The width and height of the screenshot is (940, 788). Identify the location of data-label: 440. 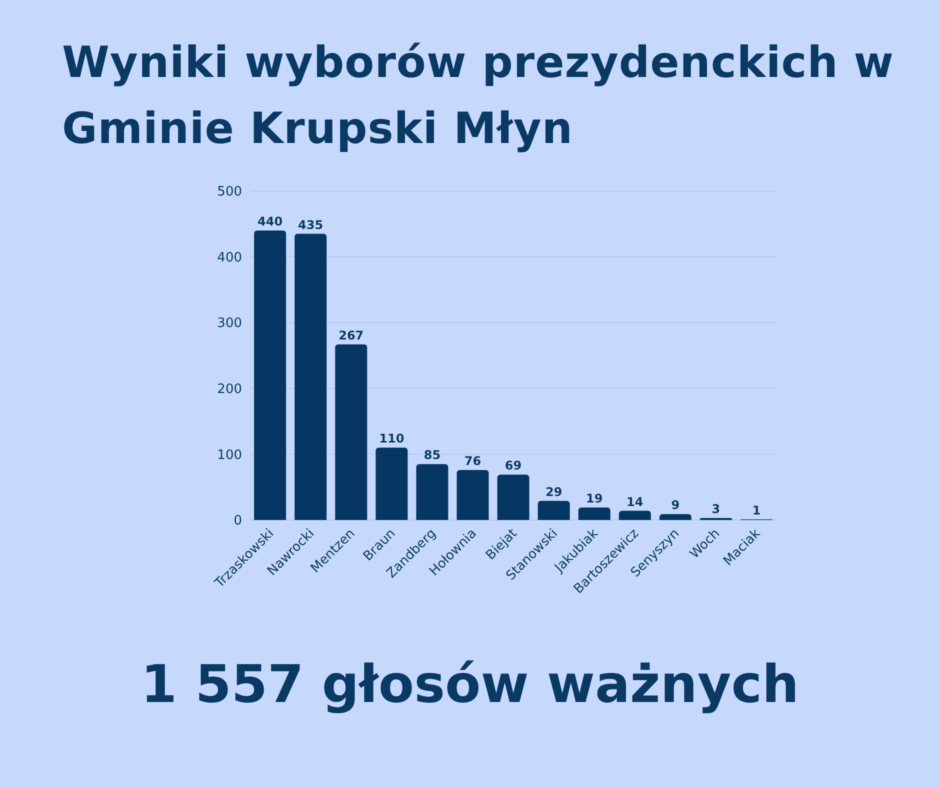
(270, 221).